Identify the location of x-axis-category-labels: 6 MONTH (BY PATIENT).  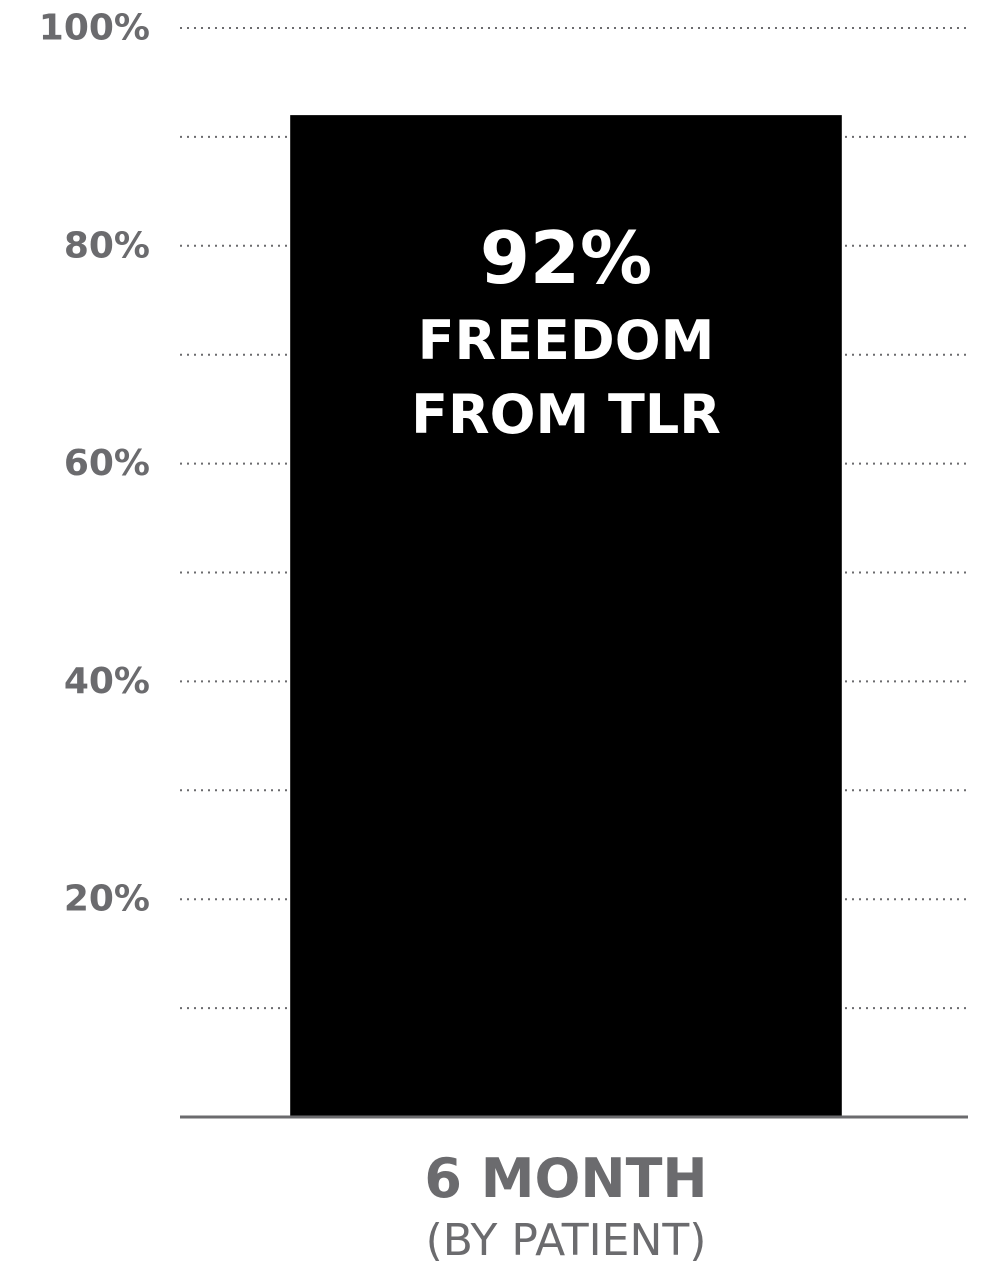
(565, 1204).